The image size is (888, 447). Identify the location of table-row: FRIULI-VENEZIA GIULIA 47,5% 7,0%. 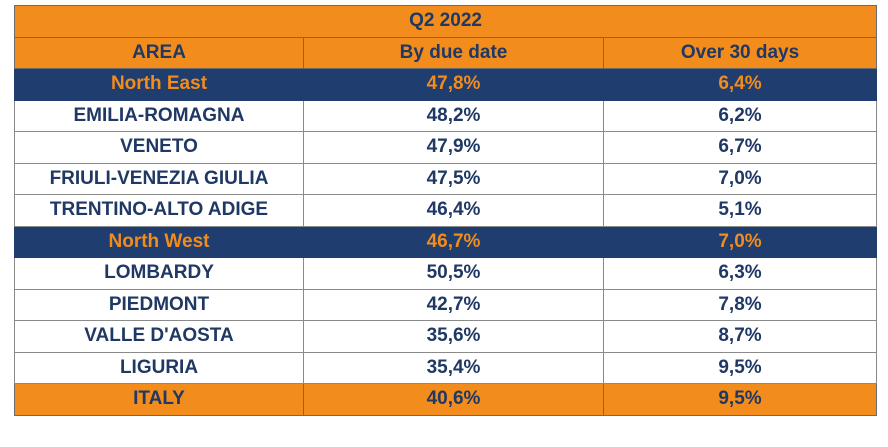
(446, 178).